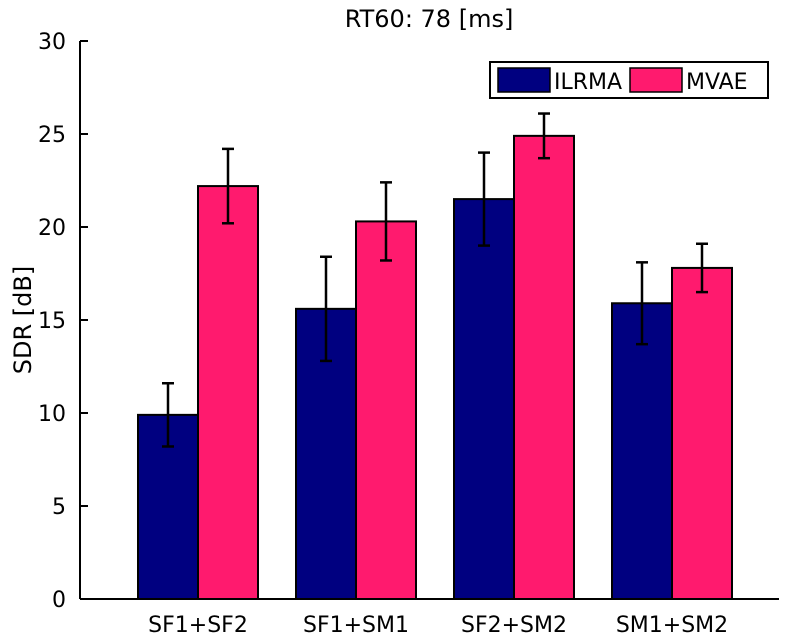 The height and width of the screenshot is (644, 789). Describe the element at coordinates (52, 135) in the screenshot. I see `y-tick-label: 25` at that location.